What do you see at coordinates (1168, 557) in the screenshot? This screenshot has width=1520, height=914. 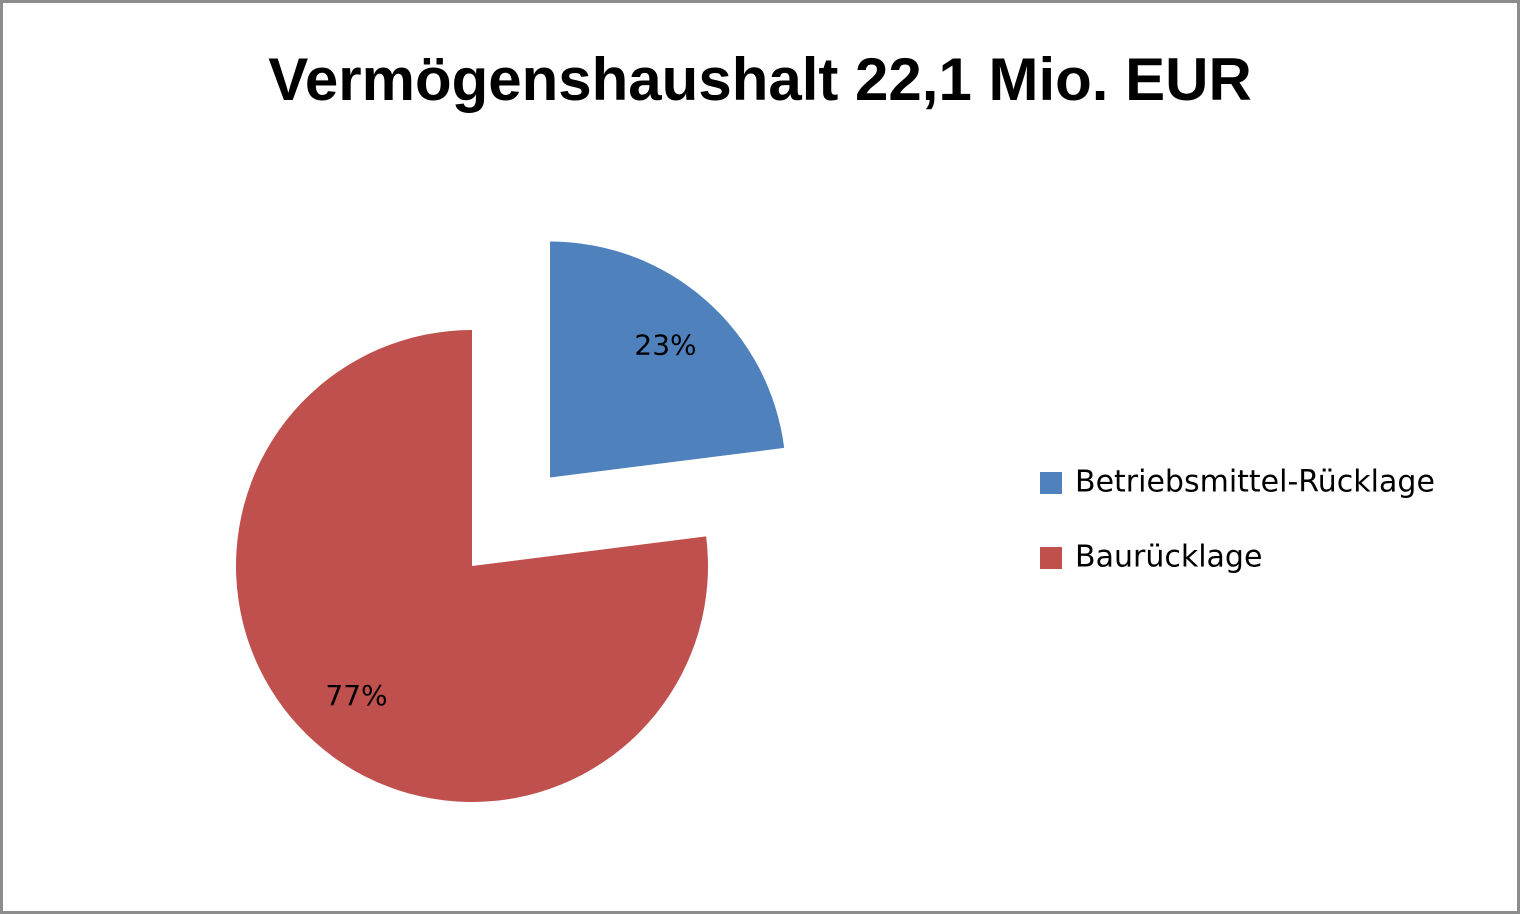 I see `legend-label: Baurücklage` at bounding box center [1168, 557].